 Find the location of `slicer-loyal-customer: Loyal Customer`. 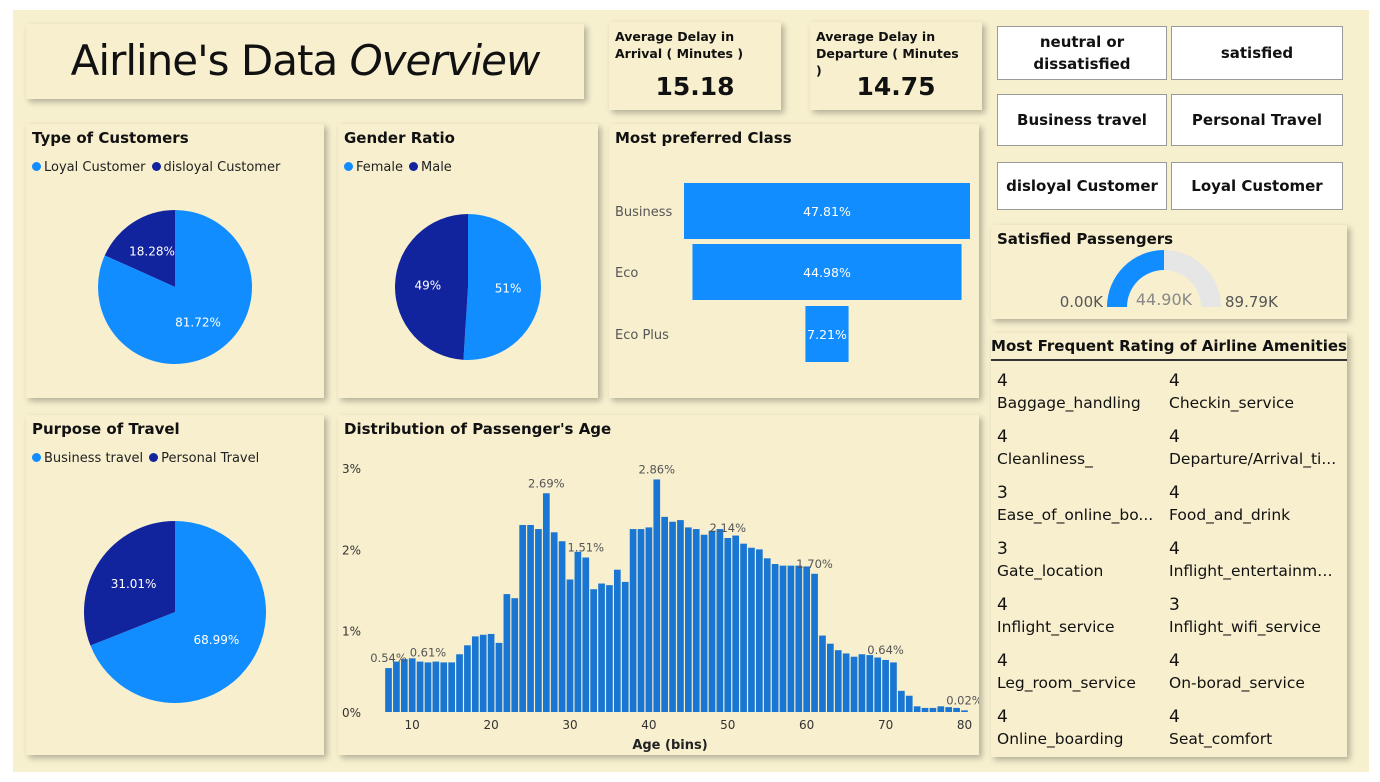

slicer-loyal-customer: Loyal Customer is located at coordinates (1257, 186).